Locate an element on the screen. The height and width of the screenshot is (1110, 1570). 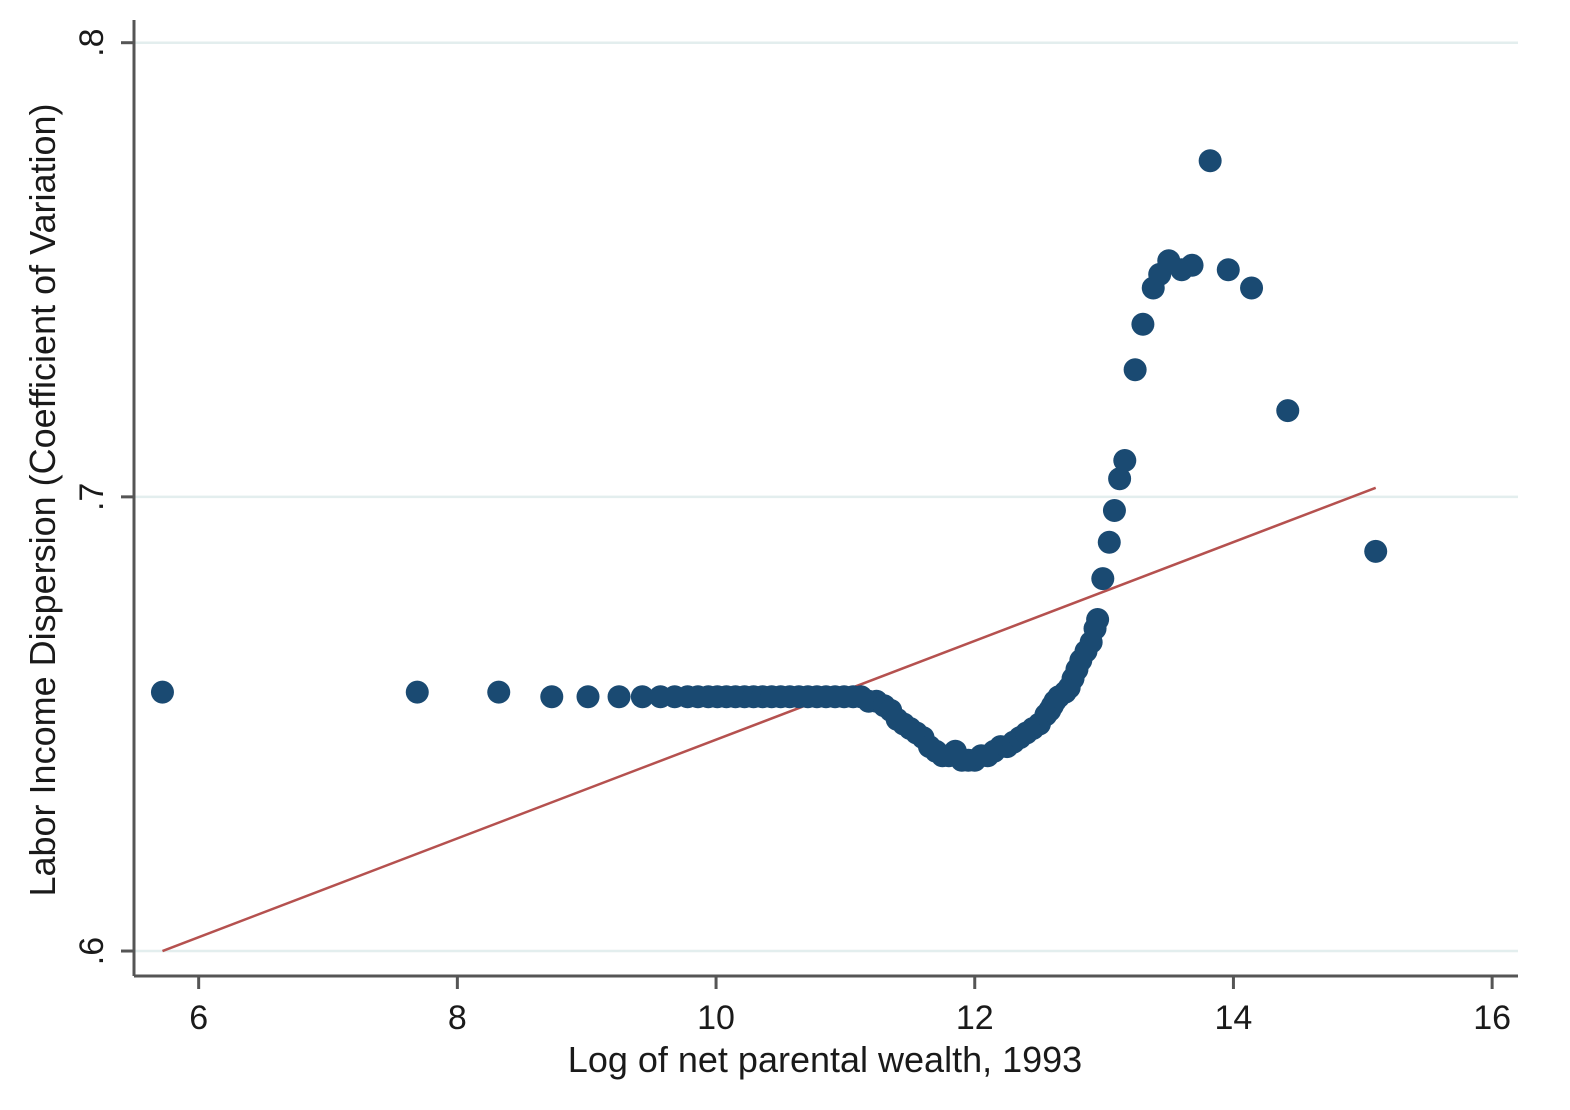
x-axis-title: Log of net parental wealth, 1993 is located at coordinates (825, 1059).